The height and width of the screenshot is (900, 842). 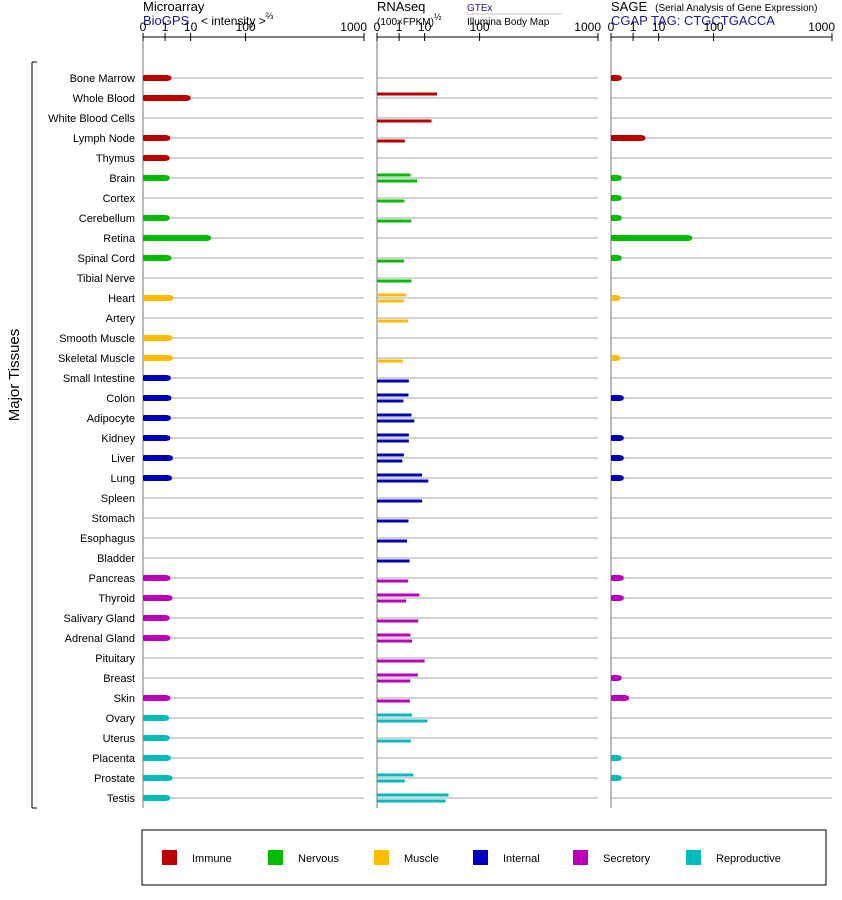 What do you see at coordinates (390, 301) in the screenshot?
I see `bar-rnaseq-heart` at bounding box center [390, 301].